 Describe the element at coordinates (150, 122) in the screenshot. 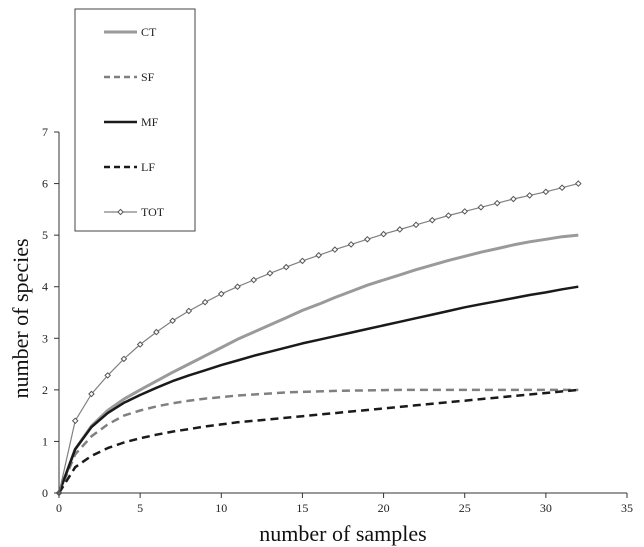

I see `legend-label: MF` at that location.